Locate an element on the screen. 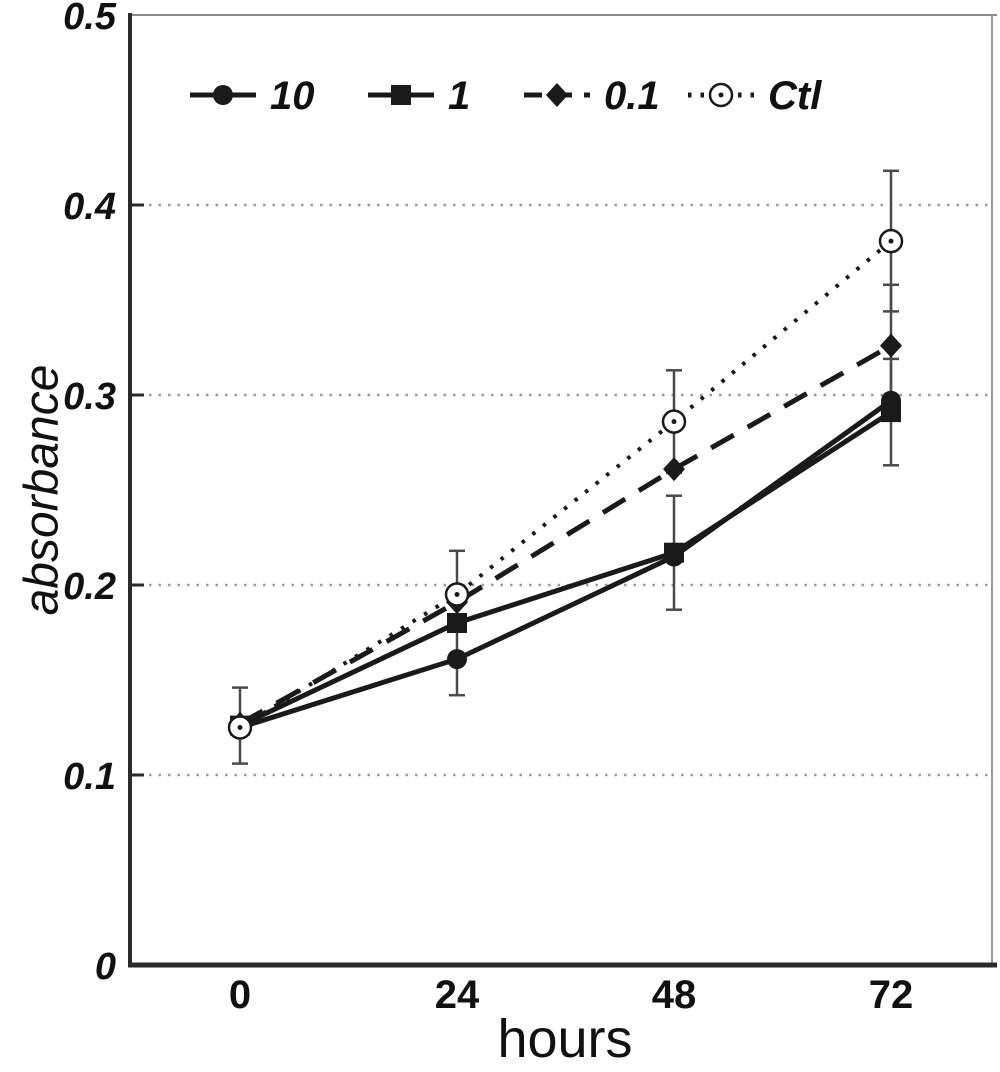 The image size is (1000, 1072). y-tick-label: 0.3 is located at coordinates (89, 397).